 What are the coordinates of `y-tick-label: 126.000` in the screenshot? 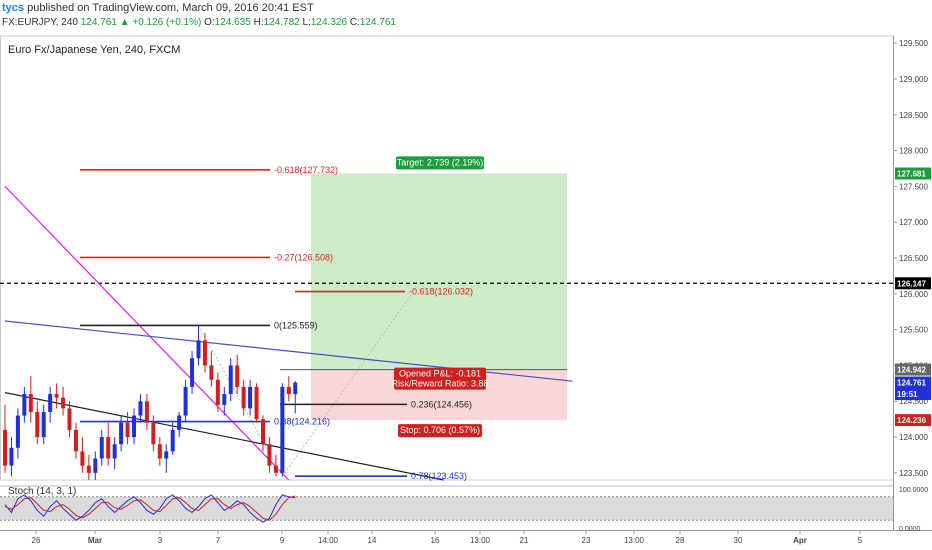 It's located at (913, 294).